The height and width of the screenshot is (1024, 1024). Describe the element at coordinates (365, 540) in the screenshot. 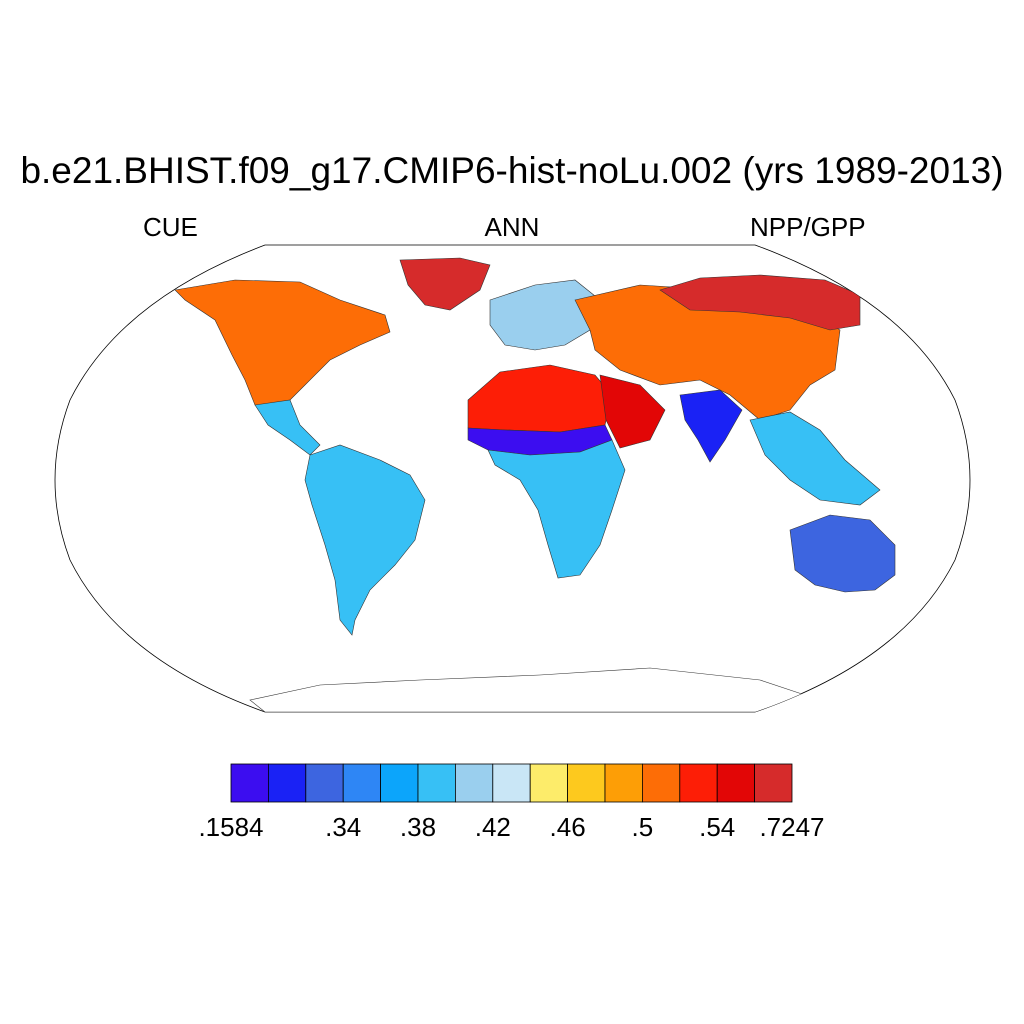

I see `region-south-america` at that location.